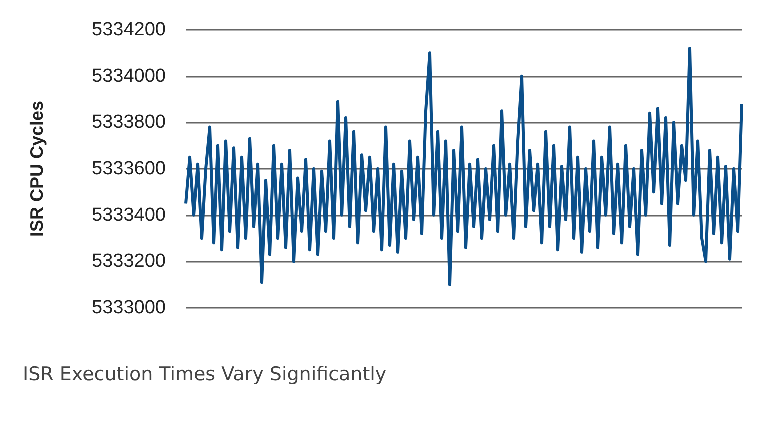  I want to click on y-tick-label: 5334000, so click(129, 76).